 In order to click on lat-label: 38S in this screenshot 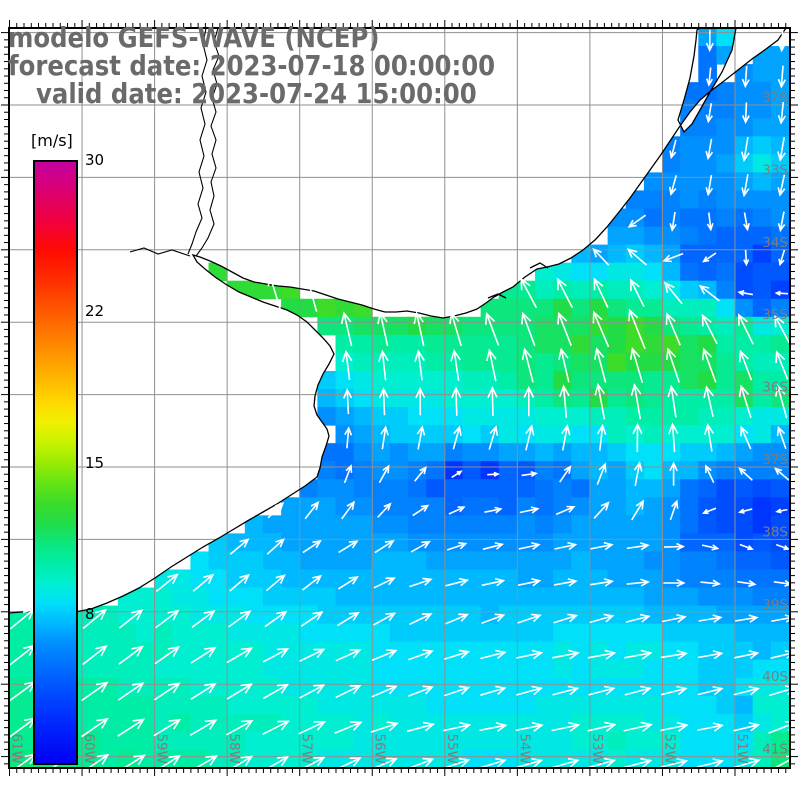, I will do `click(775, 532)`.